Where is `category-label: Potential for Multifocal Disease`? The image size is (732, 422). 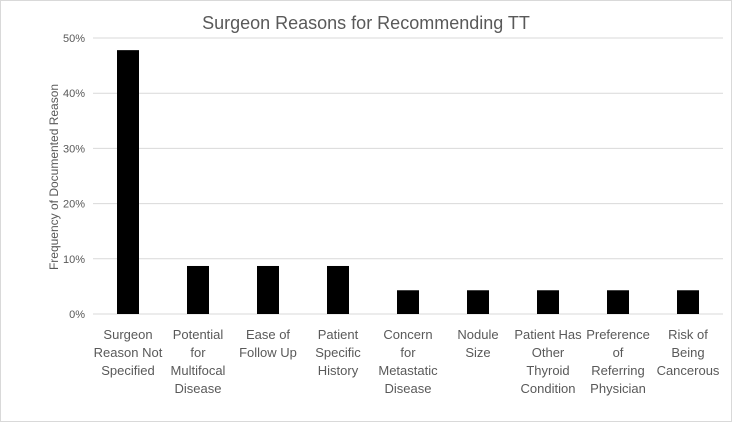
category-label: Potential for Multifocal Disease is located at coordinates (198, 361).